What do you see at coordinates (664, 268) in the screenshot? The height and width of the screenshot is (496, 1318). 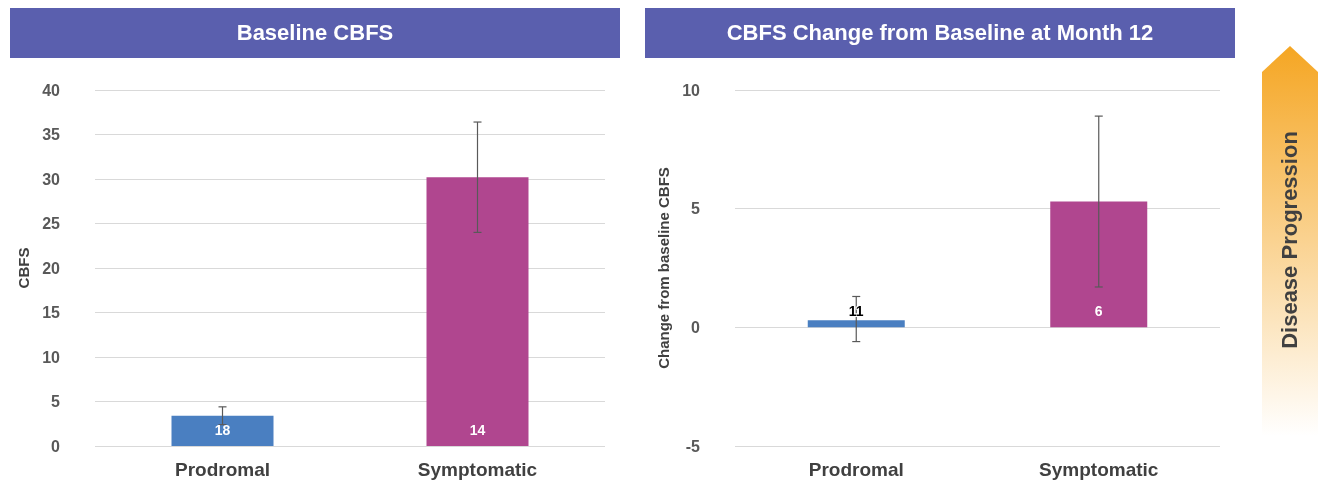 I see `y-axis-title: Change from baseline CBFS` at bounding box center [664, 268].